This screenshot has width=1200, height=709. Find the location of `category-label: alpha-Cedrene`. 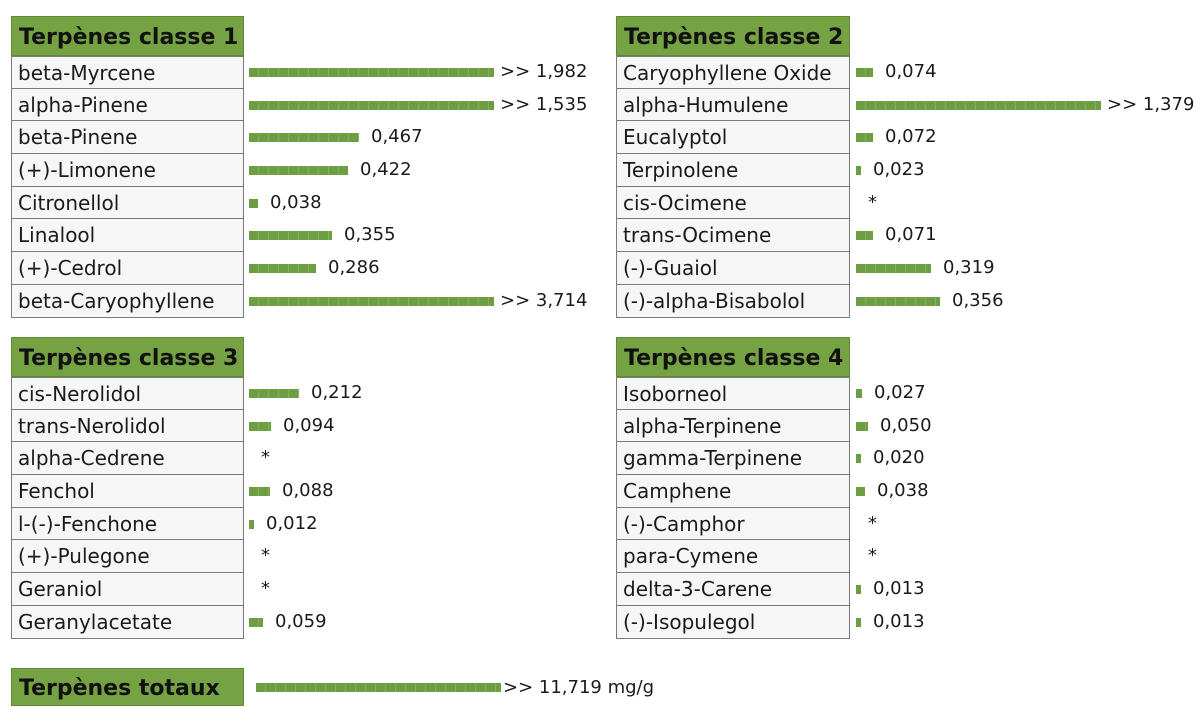

category-label: alpha-Cedrene is located at coordinates (127, 459).